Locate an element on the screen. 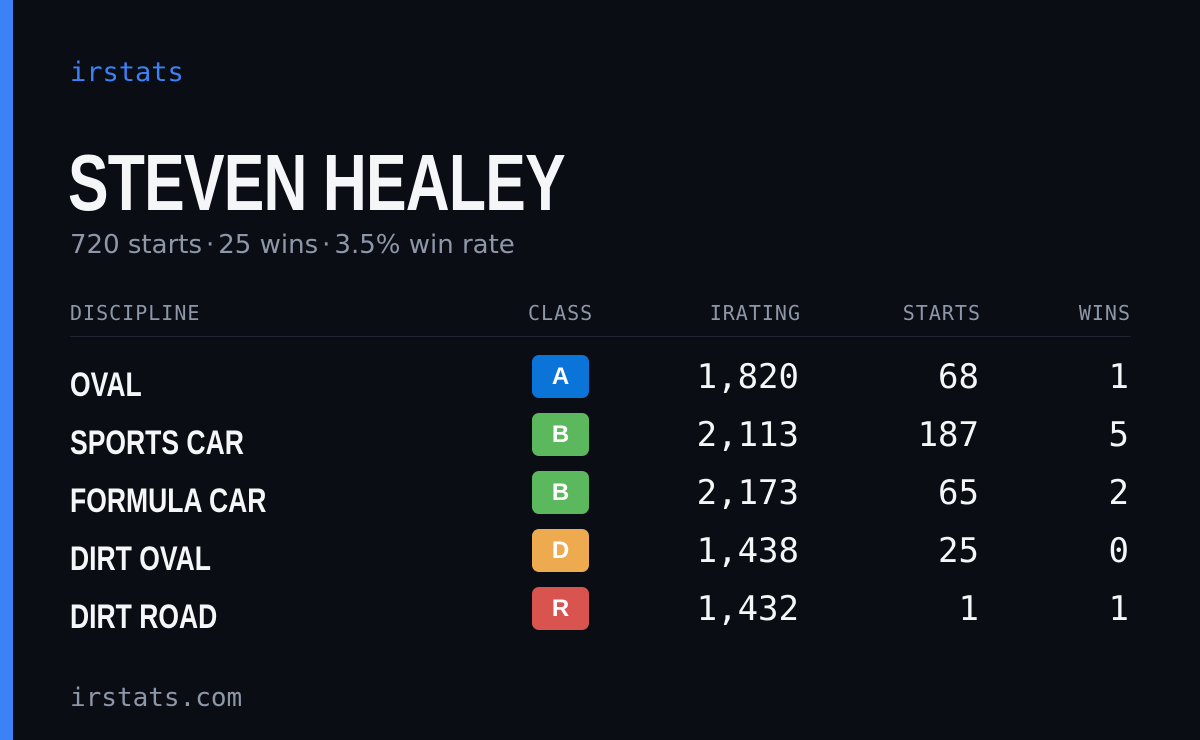 This screenshot has width=1200, height=740. table-row: SPORTS CAR B 2,113 187 5 is located at coordinates (600, 436).